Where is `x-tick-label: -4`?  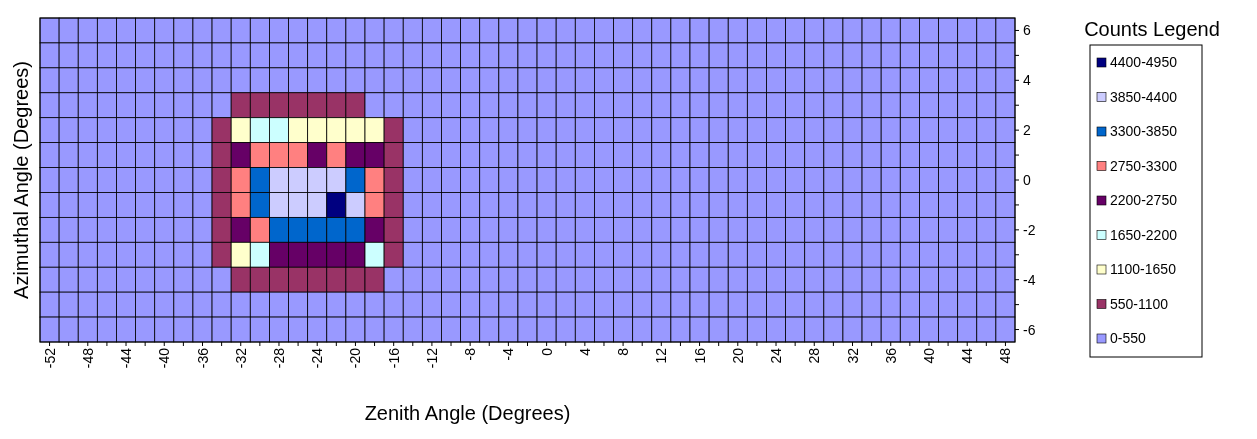 x-tick-label: -4 is located at coordinates (508, 354).